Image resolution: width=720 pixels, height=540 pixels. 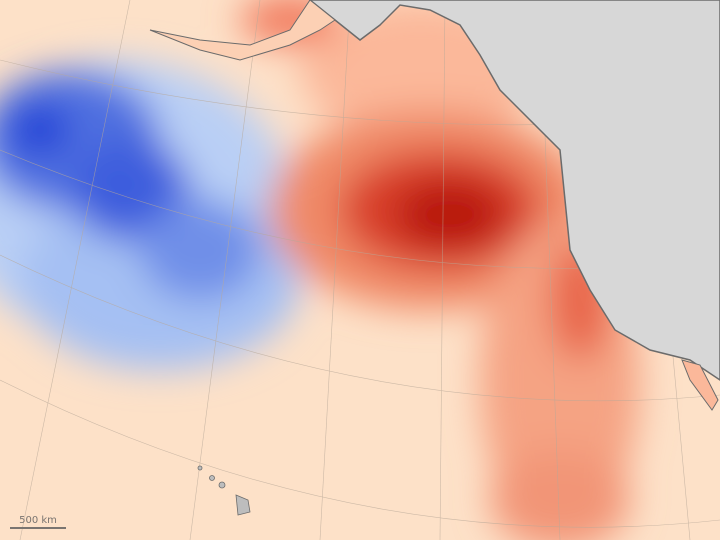 I want to click on baja-california, so click(x=700, y=385).